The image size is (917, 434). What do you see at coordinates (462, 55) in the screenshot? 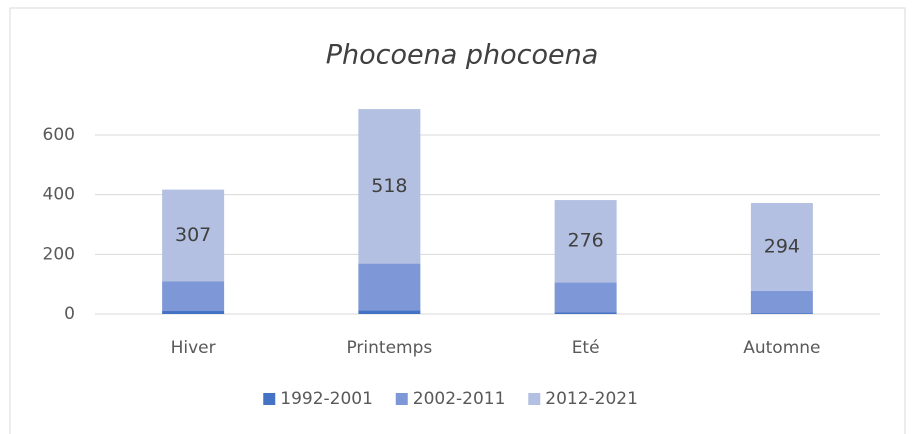
I see `chart-title: Phocoena phocoena` at bounding box center [462, 55].